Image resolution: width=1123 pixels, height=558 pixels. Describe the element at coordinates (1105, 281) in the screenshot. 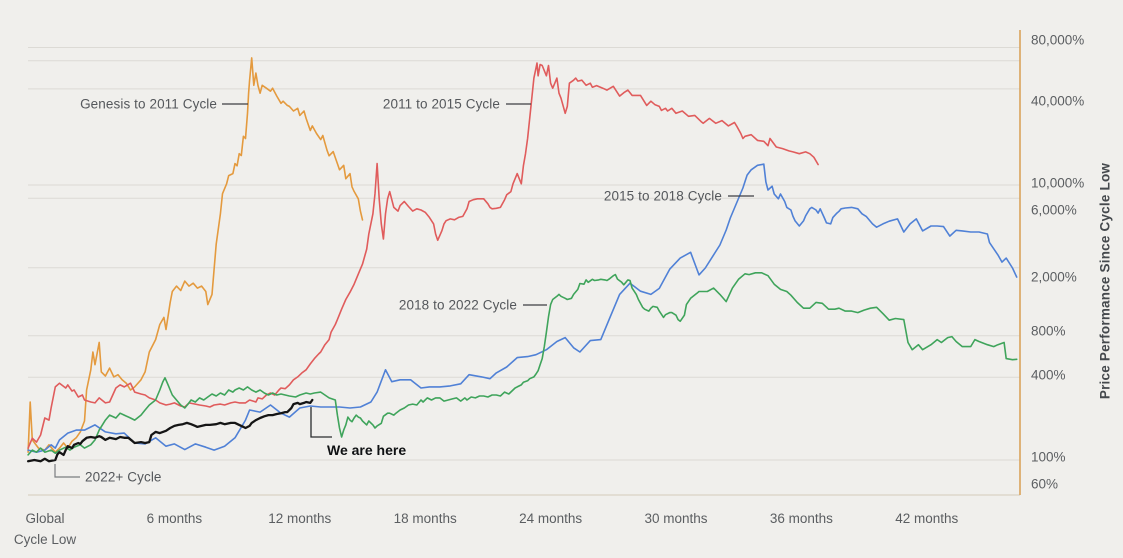

I see `y-axis-title: Price Performance Since Cycle Low` at that location.